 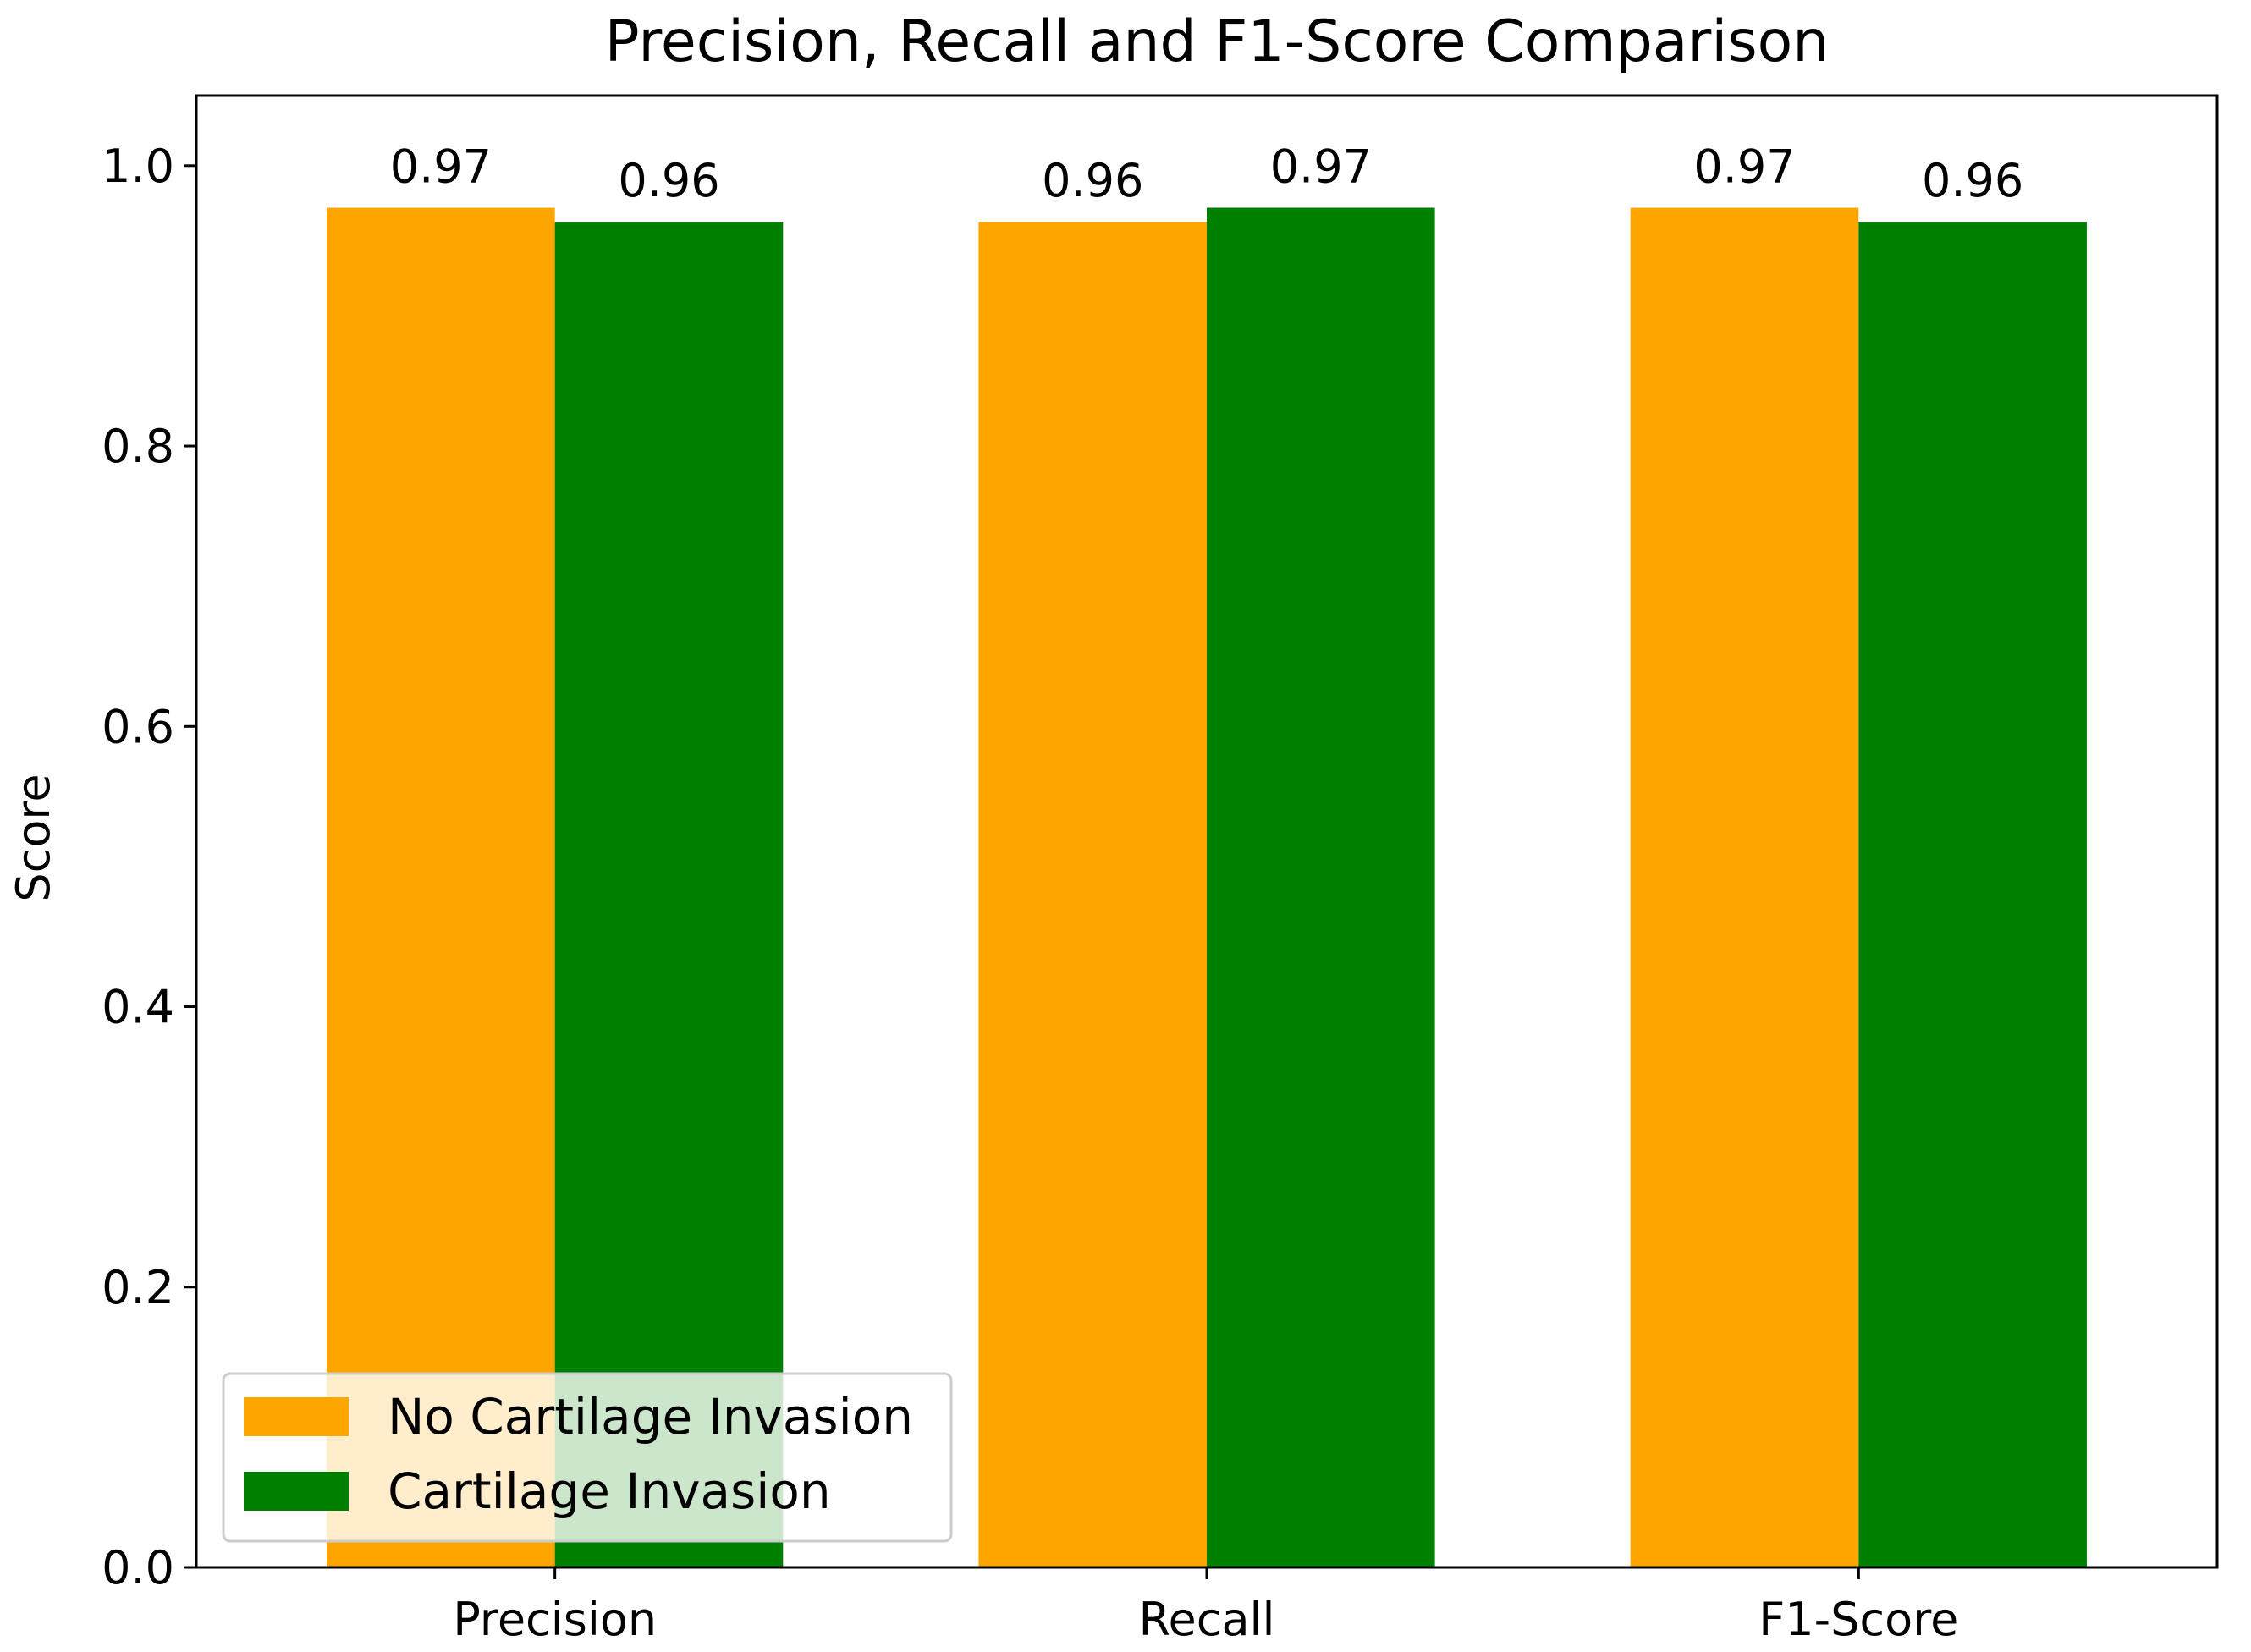 What do you see at coordinates (138, 1287) in the screenshot?
I see `y-tick-label: 0.2` at bounding box center [138, 1287].